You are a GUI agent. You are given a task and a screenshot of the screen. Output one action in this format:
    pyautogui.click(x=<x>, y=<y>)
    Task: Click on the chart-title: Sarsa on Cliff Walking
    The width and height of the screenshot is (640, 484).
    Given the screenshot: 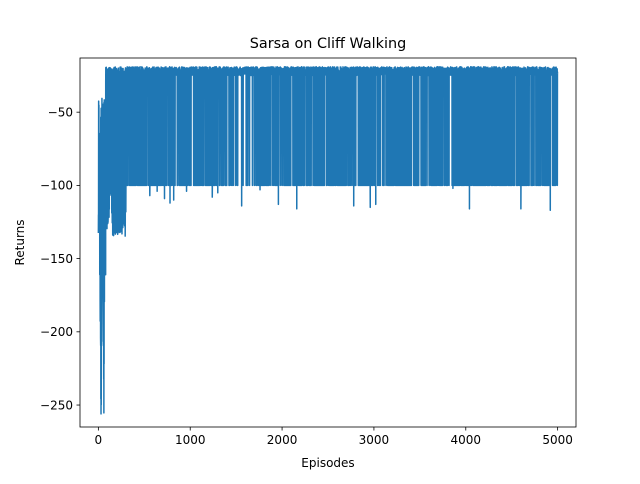 What is the action you would take?
    pyautogui.click(x=328, y=44)
    